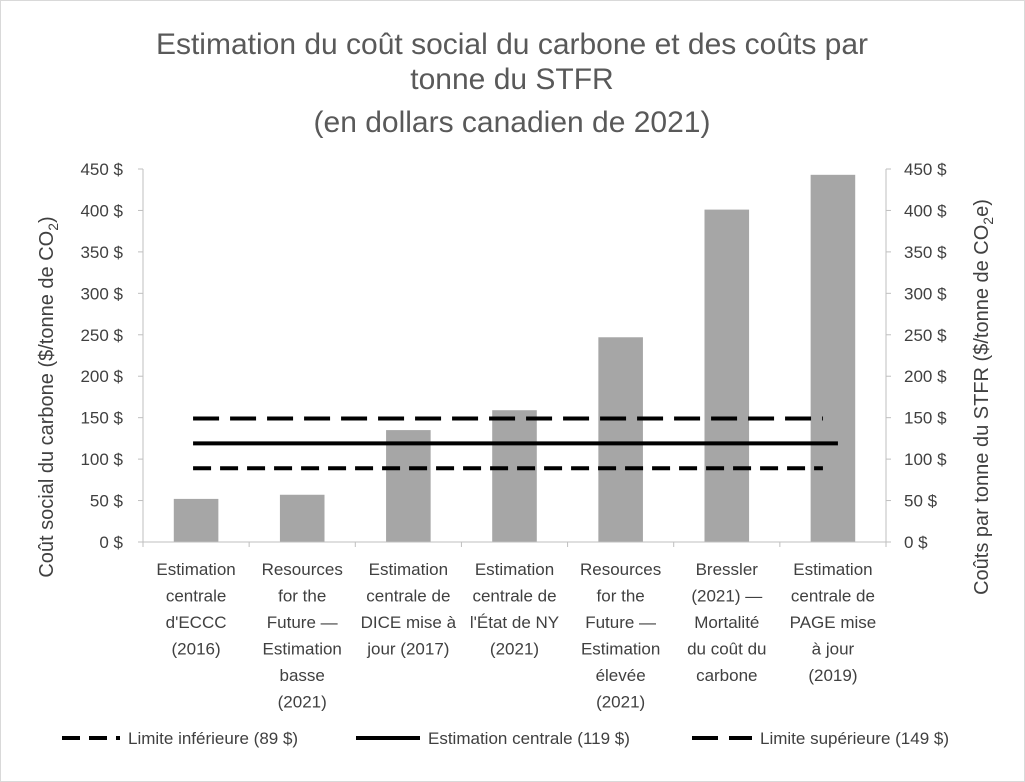  What do you see at coordinates (514, 622) in the screenshot?
I see `x-category-label-line: l'État de NY` at bounding box center [514, 622].